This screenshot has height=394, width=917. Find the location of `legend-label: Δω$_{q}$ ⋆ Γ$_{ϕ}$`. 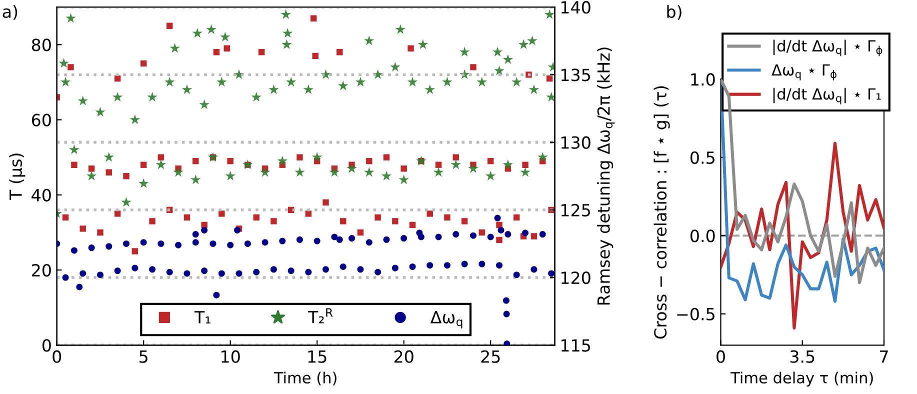

legend-label: Δω$_{q}$ ⋆ Γ$_{ϕ}$ is located at coordinates (804, 72).